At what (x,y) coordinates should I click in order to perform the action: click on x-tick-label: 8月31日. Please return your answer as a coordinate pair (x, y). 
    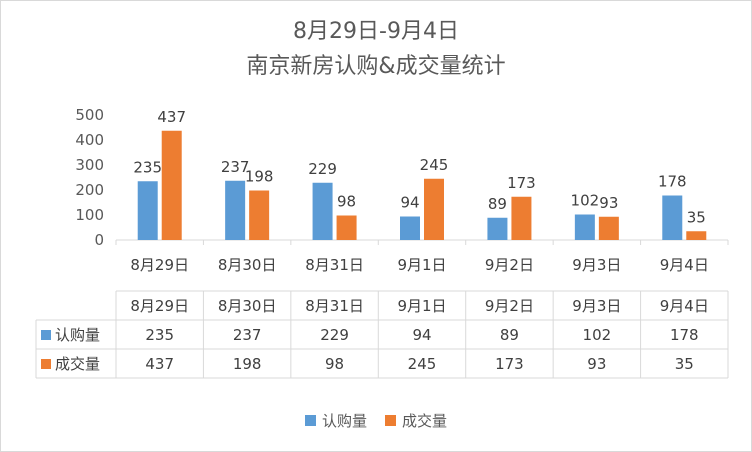
    Looking at the image, I should click on (334, 265).